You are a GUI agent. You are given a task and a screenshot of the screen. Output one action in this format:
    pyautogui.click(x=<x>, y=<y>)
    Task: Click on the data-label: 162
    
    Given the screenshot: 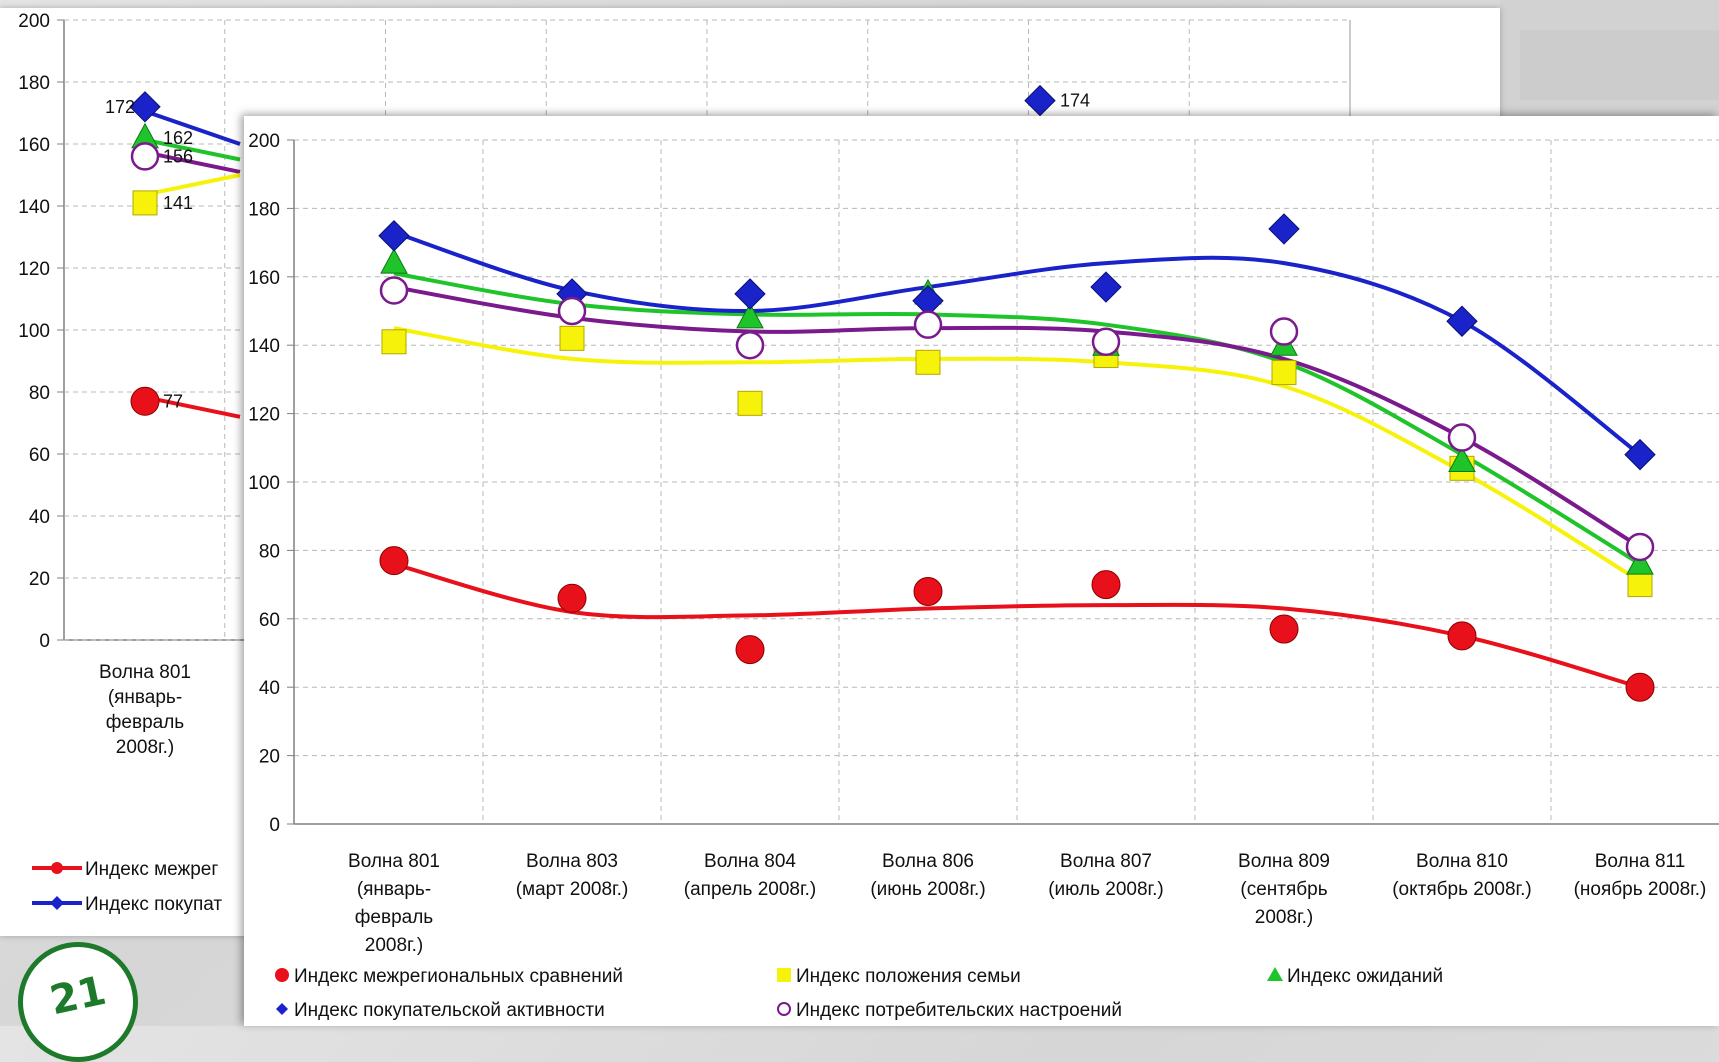 What is the action you would take?
    pyautogui.click(x=178, y=138)
    